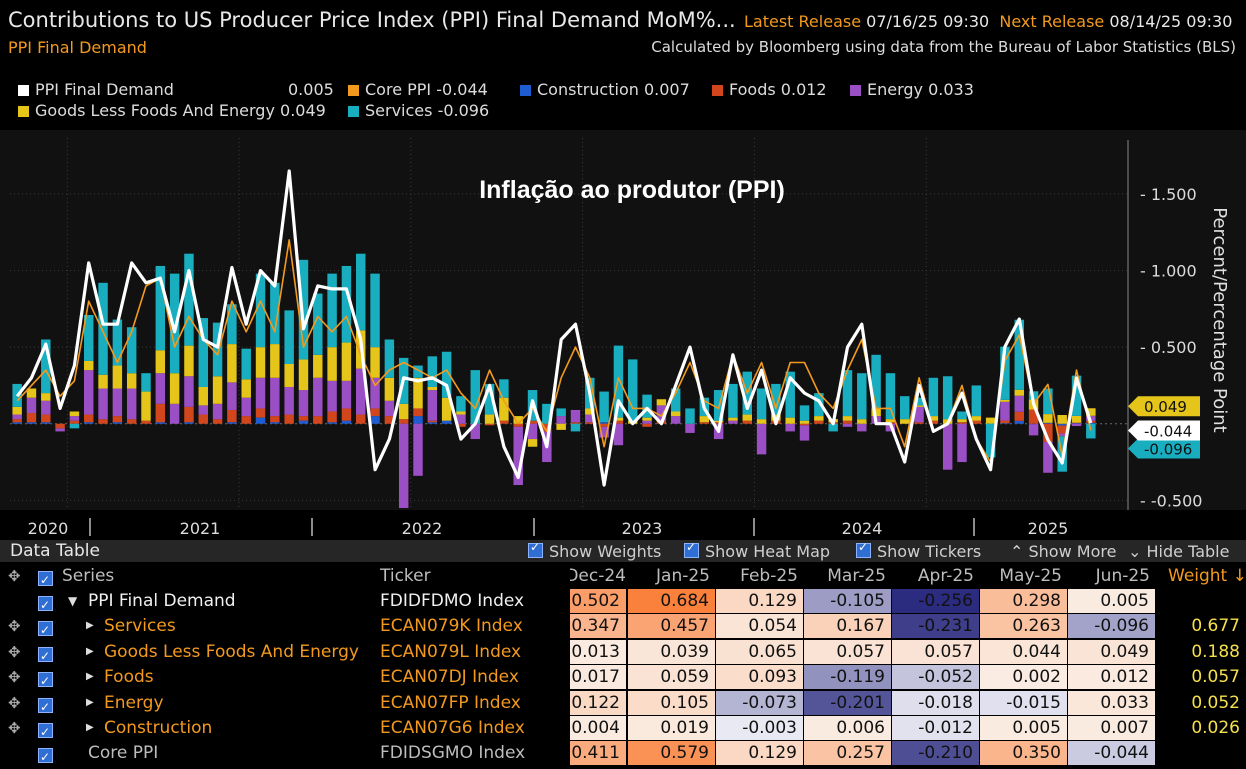  I want to click on legend-item-core-ppi: Core PPI -0.044, so click(418, 89).